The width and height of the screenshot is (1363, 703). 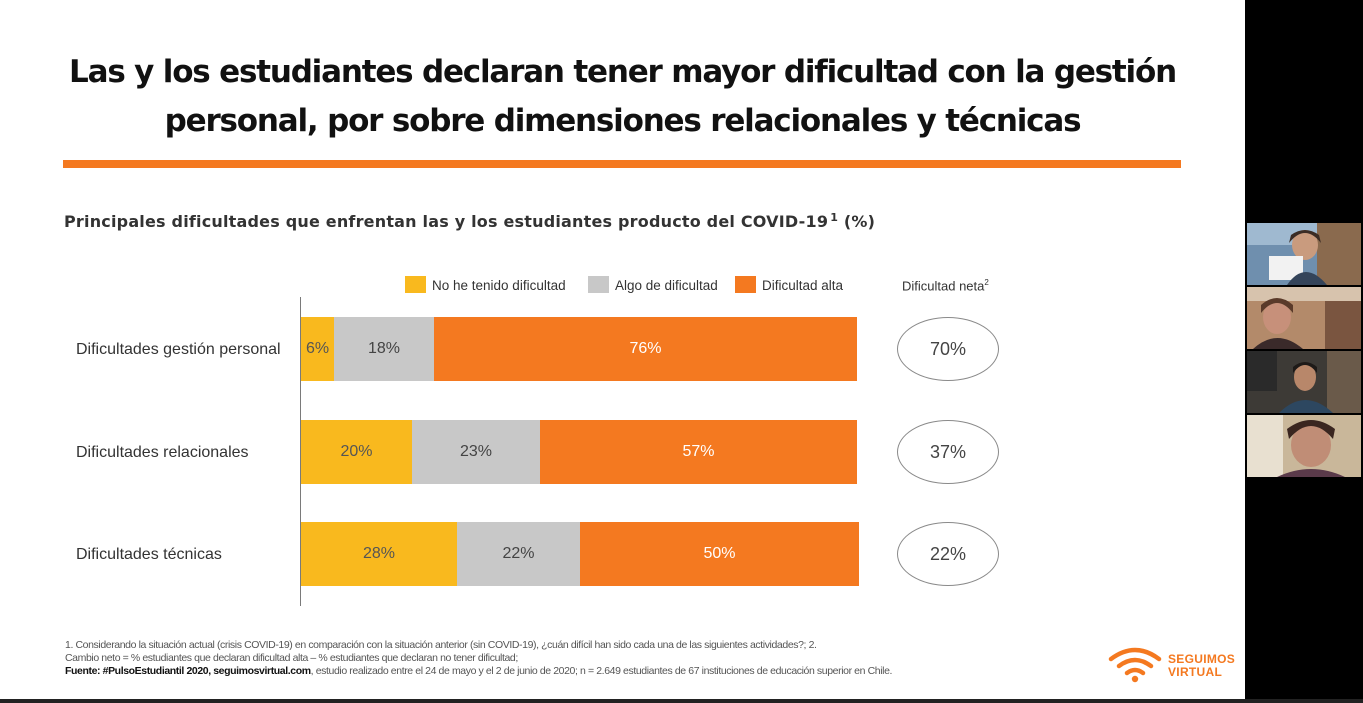 I want to click on bar-segment-no-difficulty: 6%, so click(x=317, y=349).